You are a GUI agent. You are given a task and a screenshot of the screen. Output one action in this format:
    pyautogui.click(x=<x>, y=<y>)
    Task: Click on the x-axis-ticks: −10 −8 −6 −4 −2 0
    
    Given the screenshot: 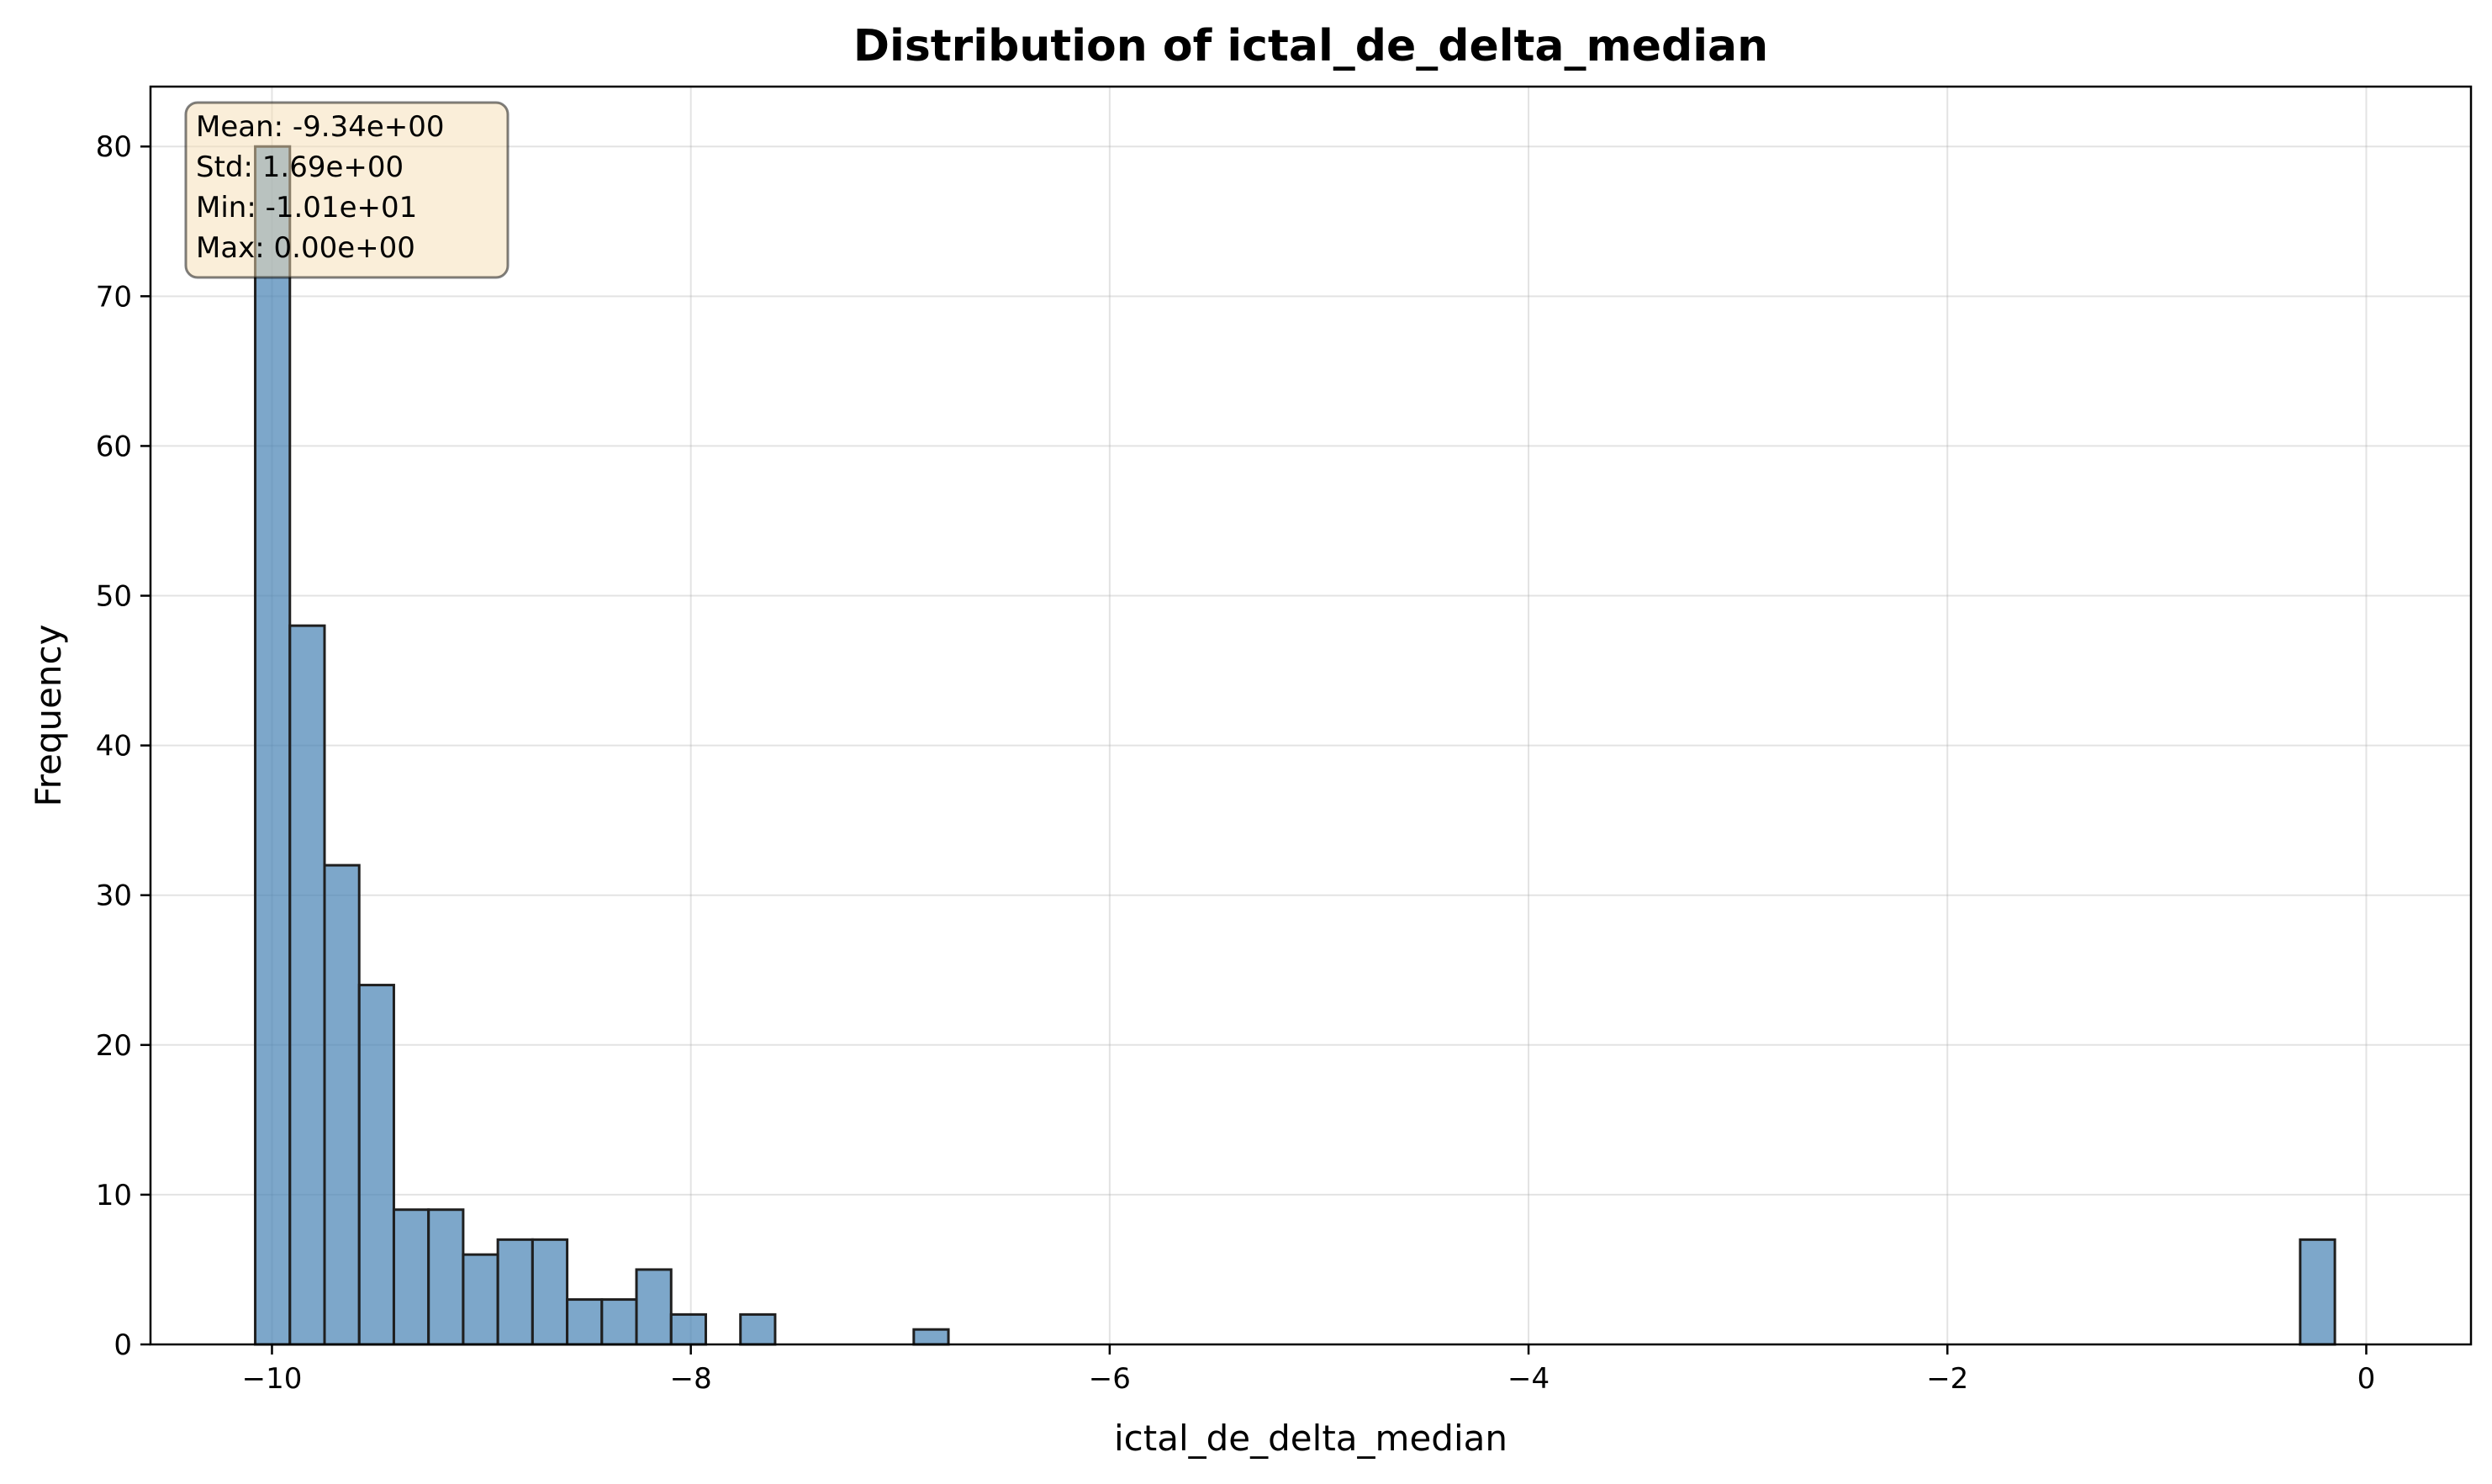 What is the action you would take?
    pyautogui.click(x=1309, y=1370)
    